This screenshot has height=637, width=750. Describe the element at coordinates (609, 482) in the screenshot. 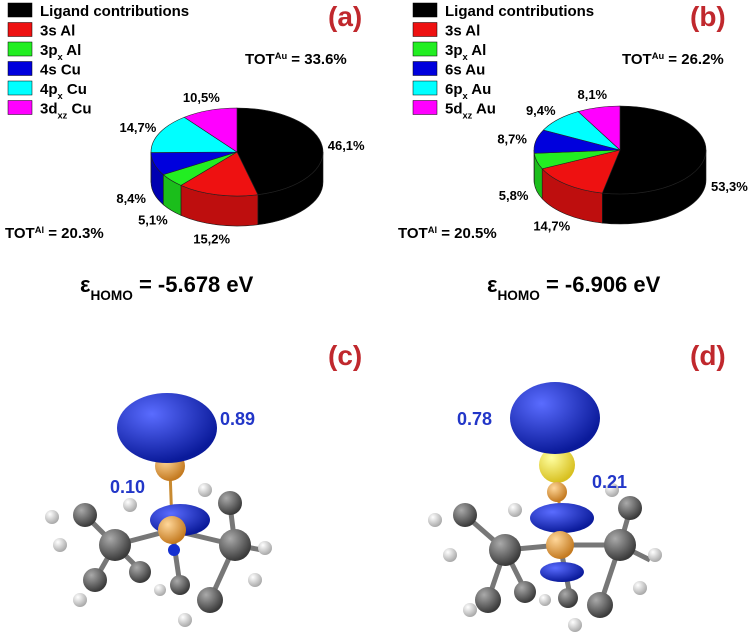

I see `charge-label: 0.21` at that location.